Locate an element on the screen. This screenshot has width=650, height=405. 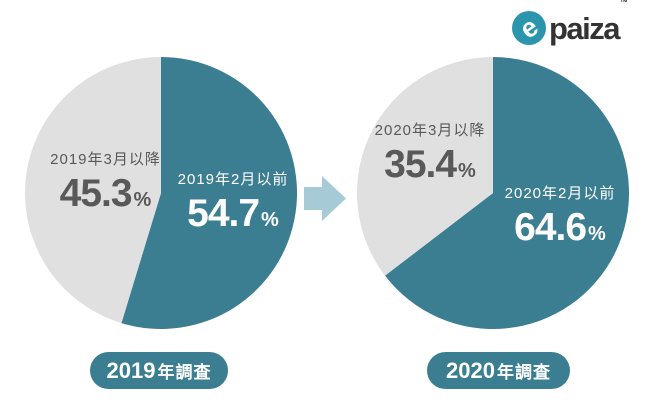
slice-label-2019-after-march: 2019年3月以降 45.3% is located at coordinates (105, 181).